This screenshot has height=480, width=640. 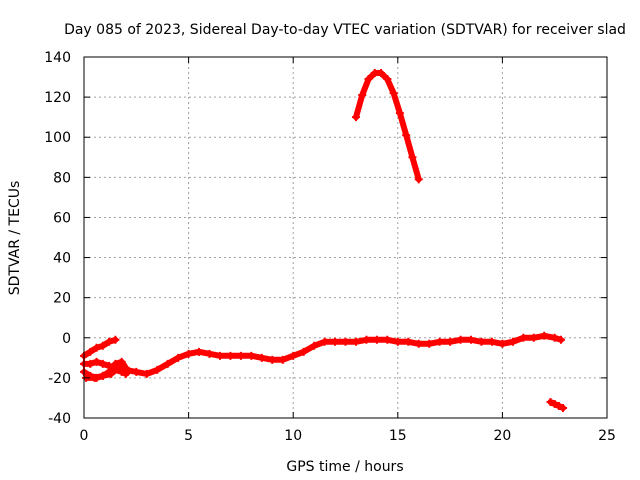 I want to click on x-tick-label: 5, so click(x=188, y=436).